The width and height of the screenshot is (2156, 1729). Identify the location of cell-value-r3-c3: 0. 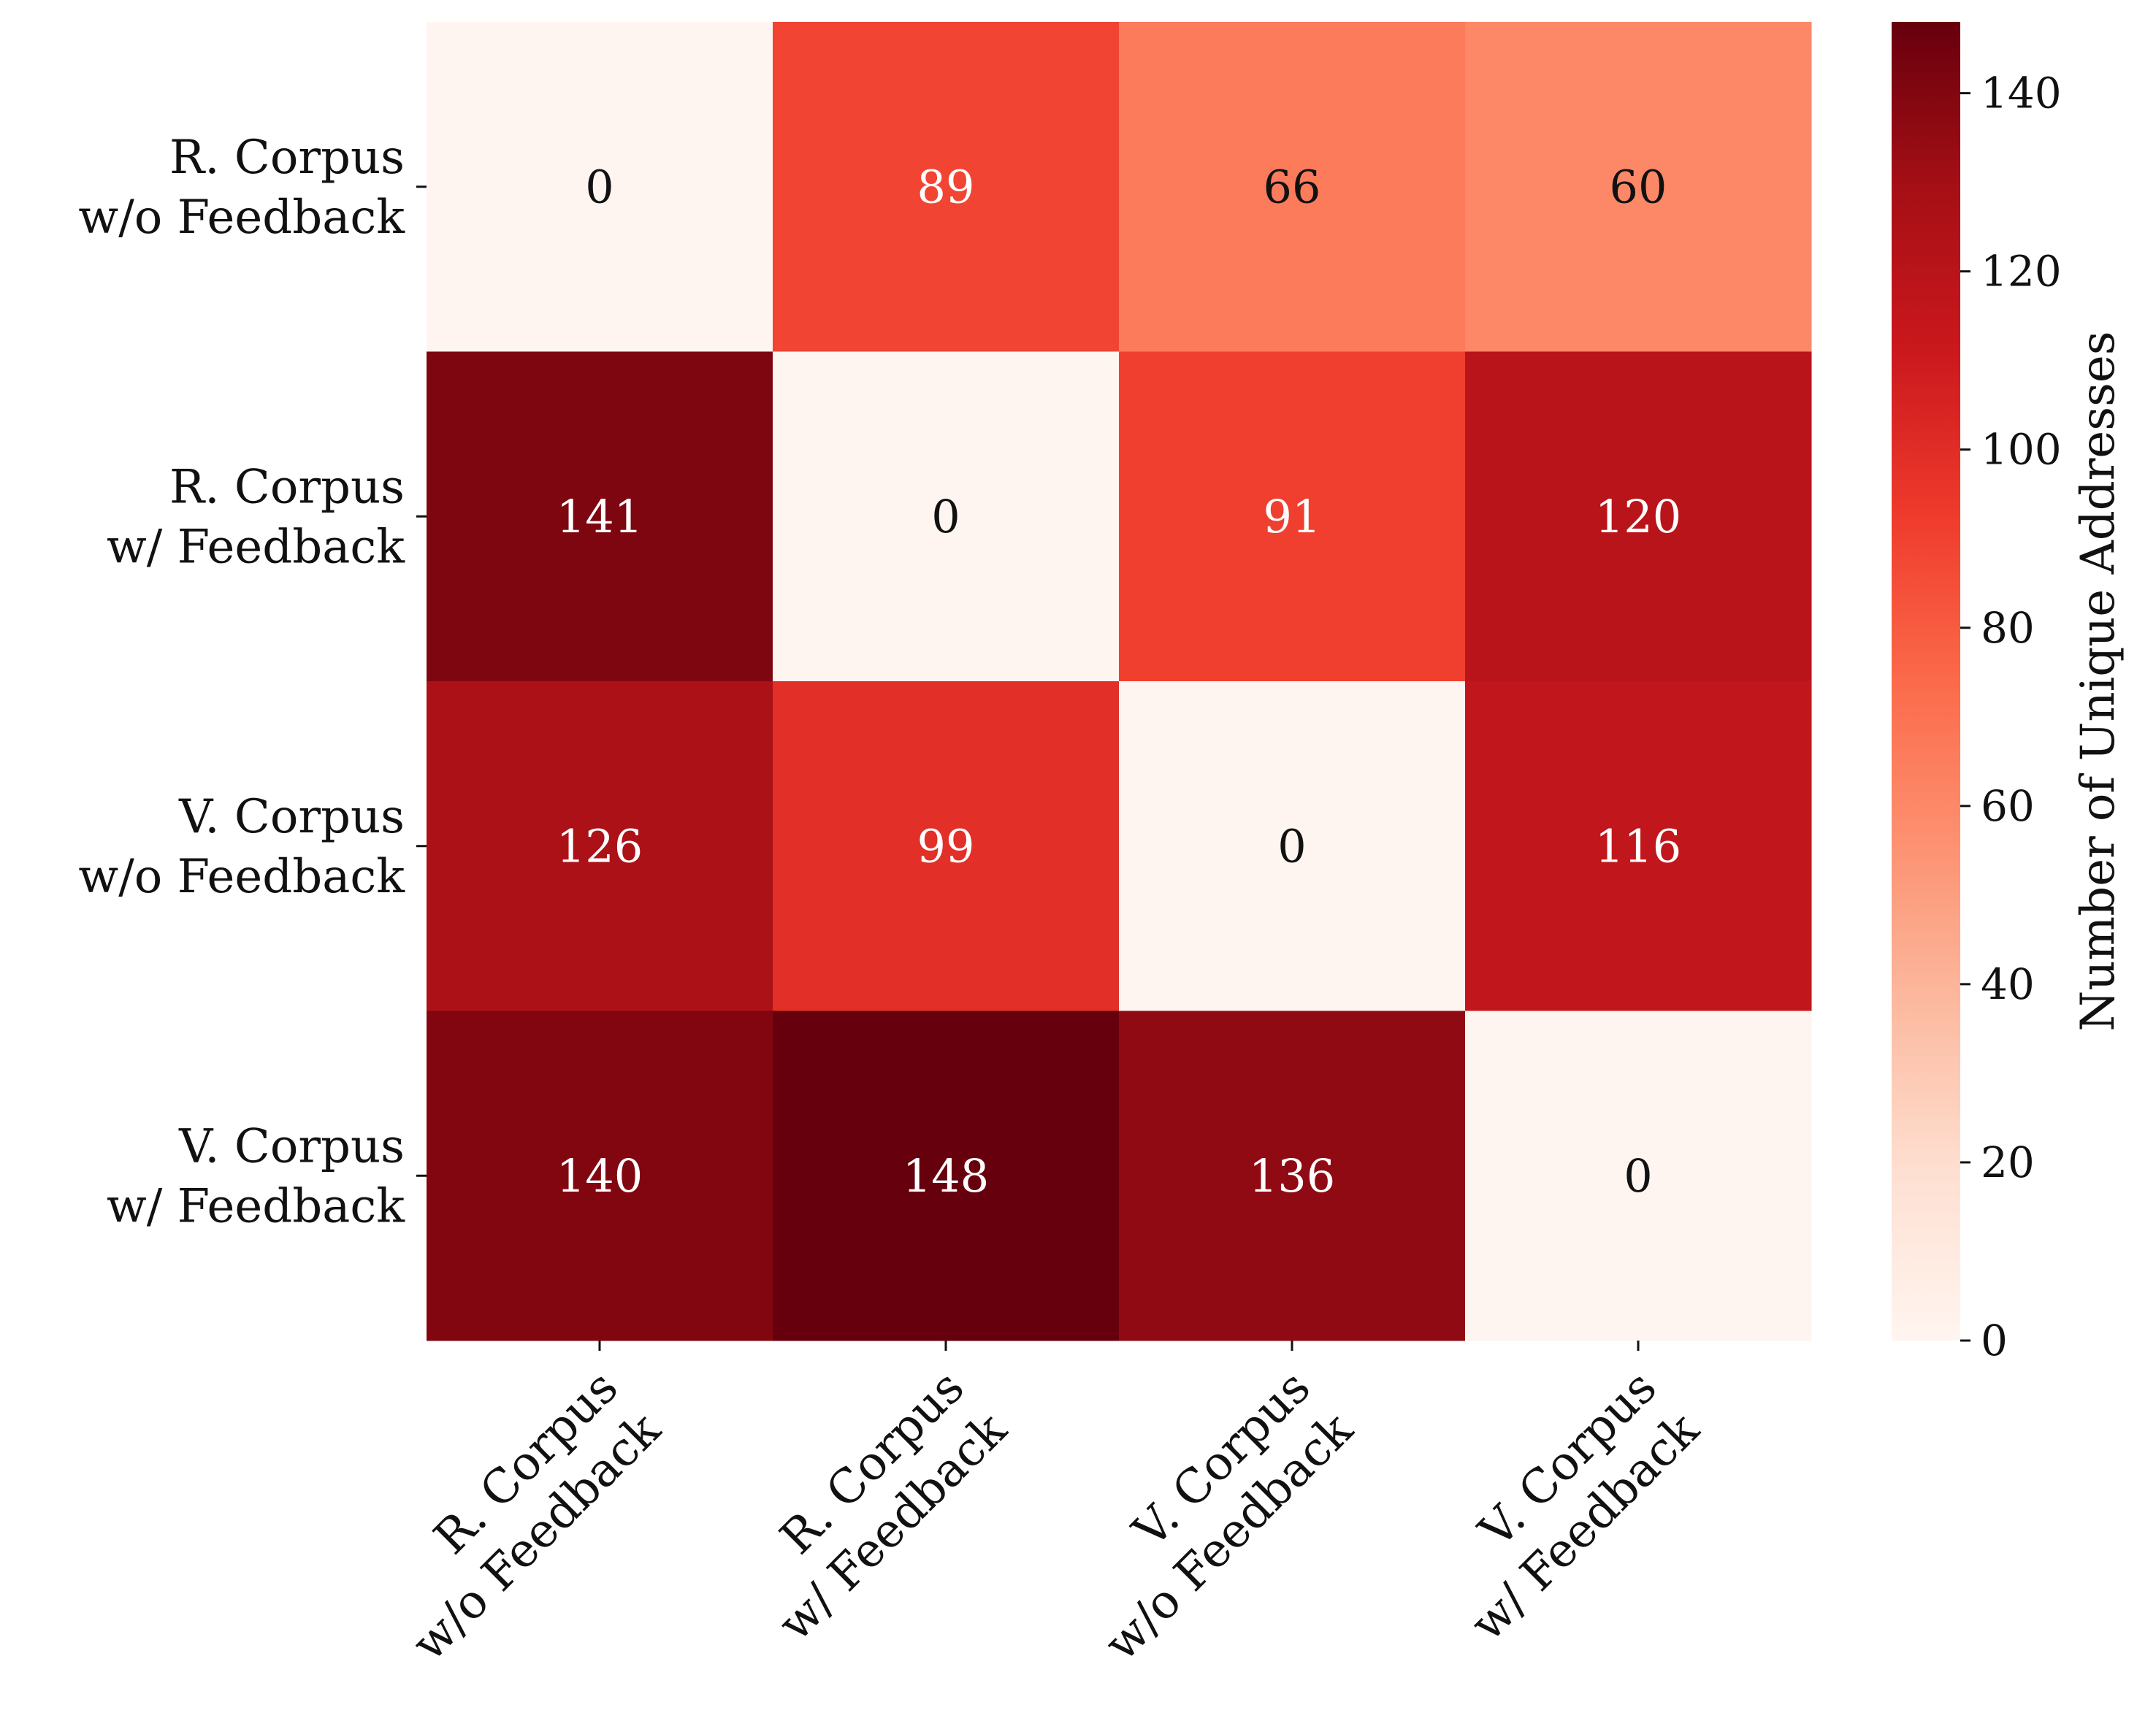
(1638, 1176).